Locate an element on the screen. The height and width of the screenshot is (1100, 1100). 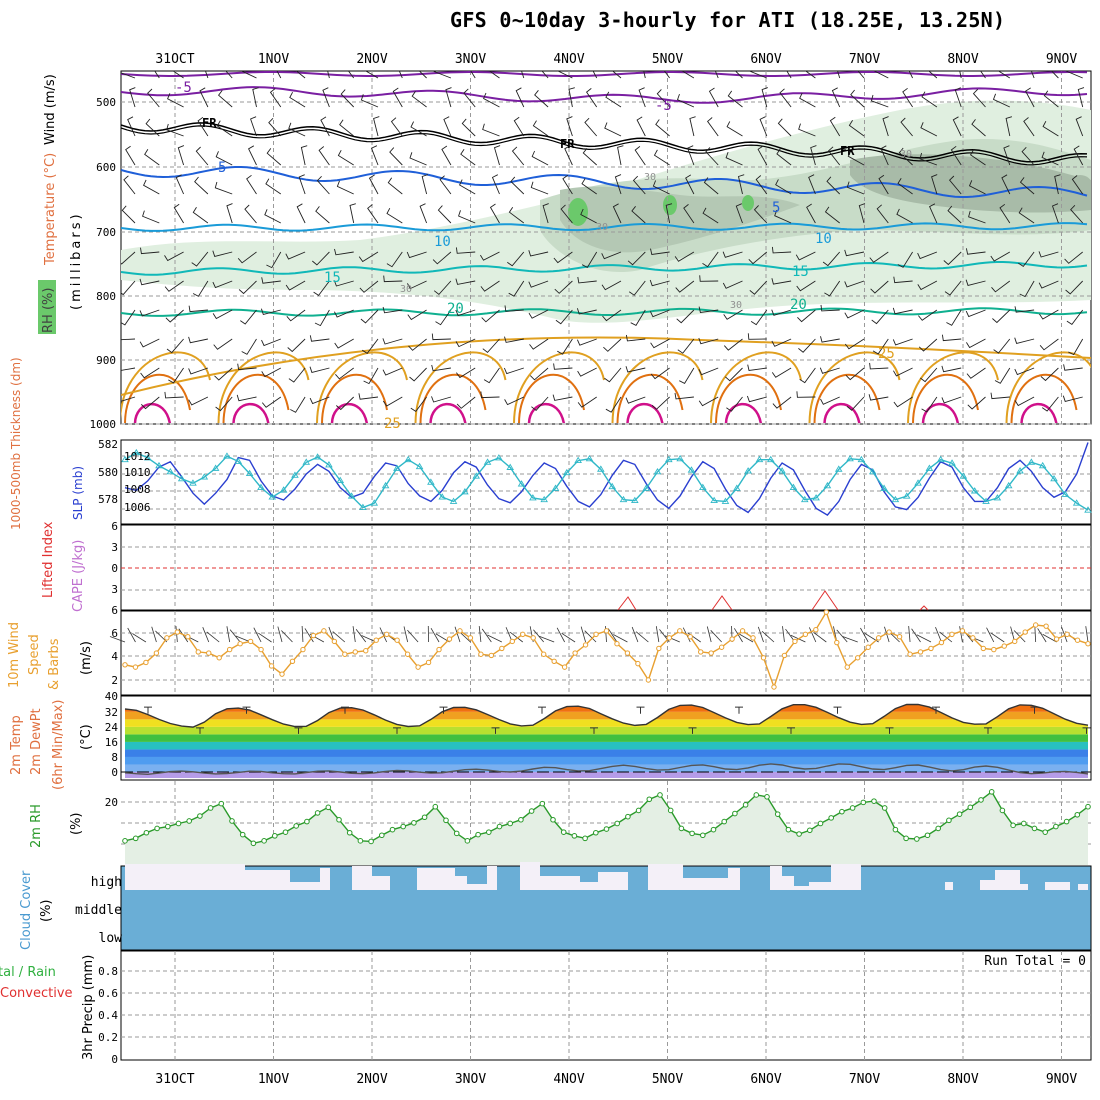
contour-label-5: 5 is located at coordinates (776, 208).